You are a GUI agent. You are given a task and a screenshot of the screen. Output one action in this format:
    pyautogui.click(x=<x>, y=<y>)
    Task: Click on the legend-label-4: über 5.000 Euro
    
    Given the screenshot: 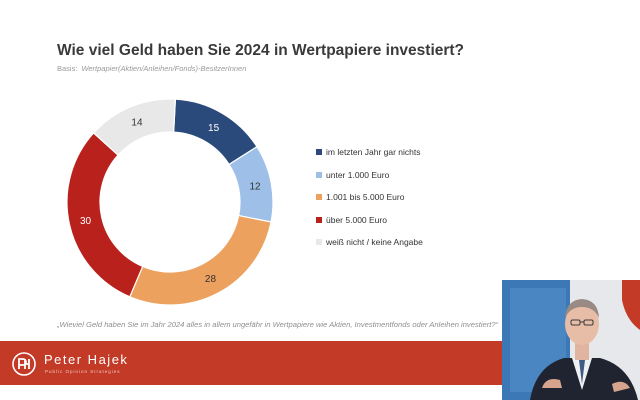 What is the action you would take?
    pyautogui.click(x=356, y=219)
    